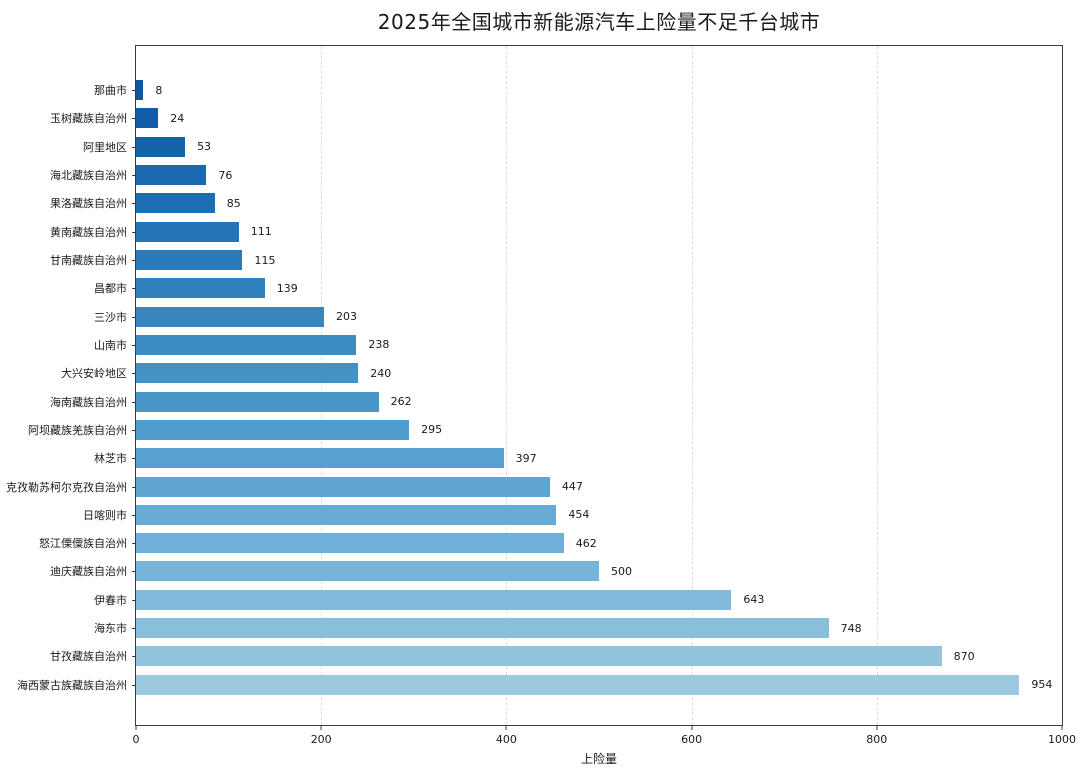  I want to click on category-label: 克孜勒苏柯尔克孜自治州, so click(66, 487).